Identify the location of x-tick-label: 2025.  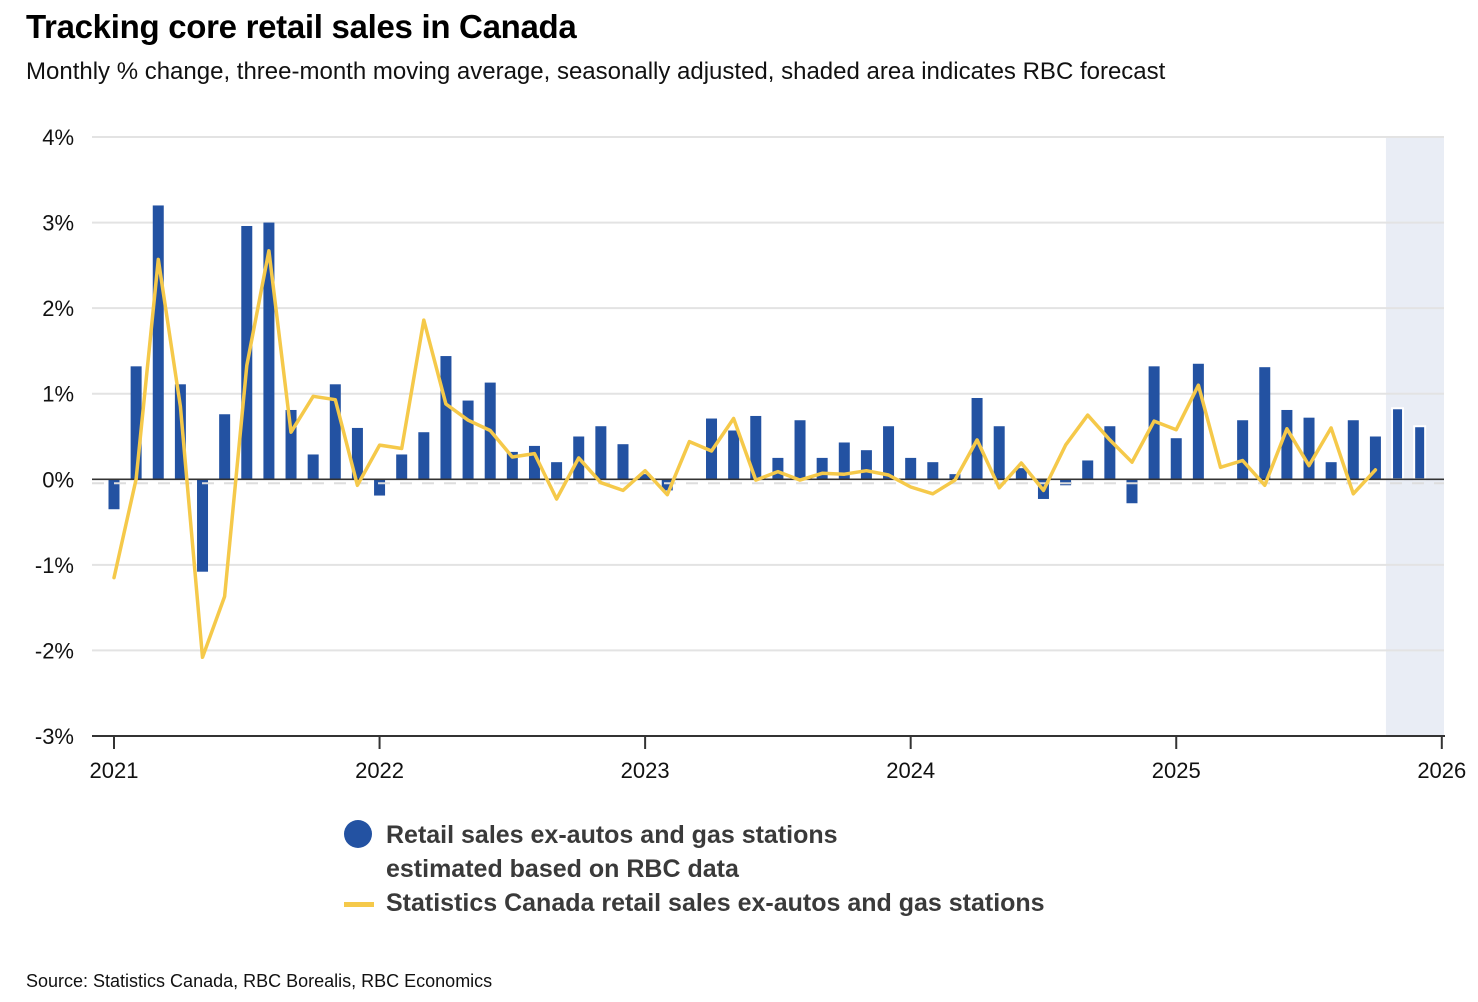
(1176, 770).